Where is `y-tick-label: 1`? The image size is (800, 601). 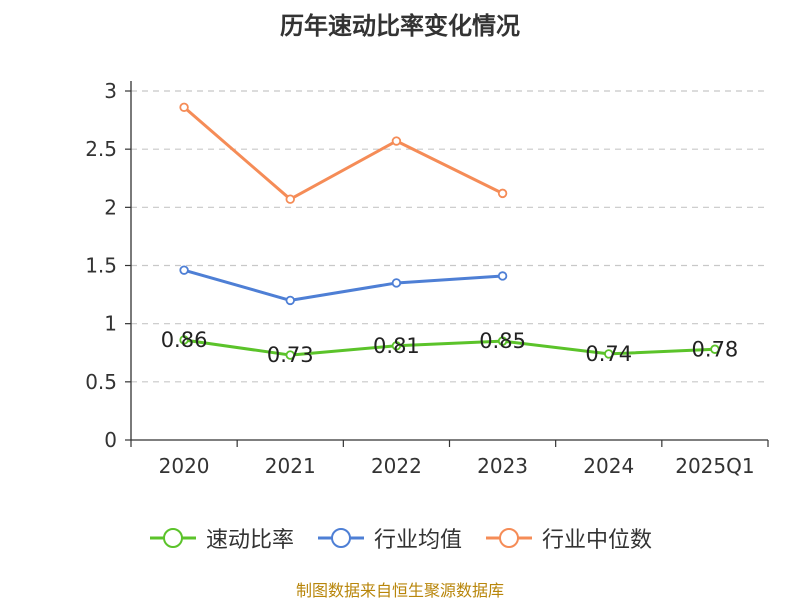
y-tick-label: 1 is located at coordinates (110, 324).